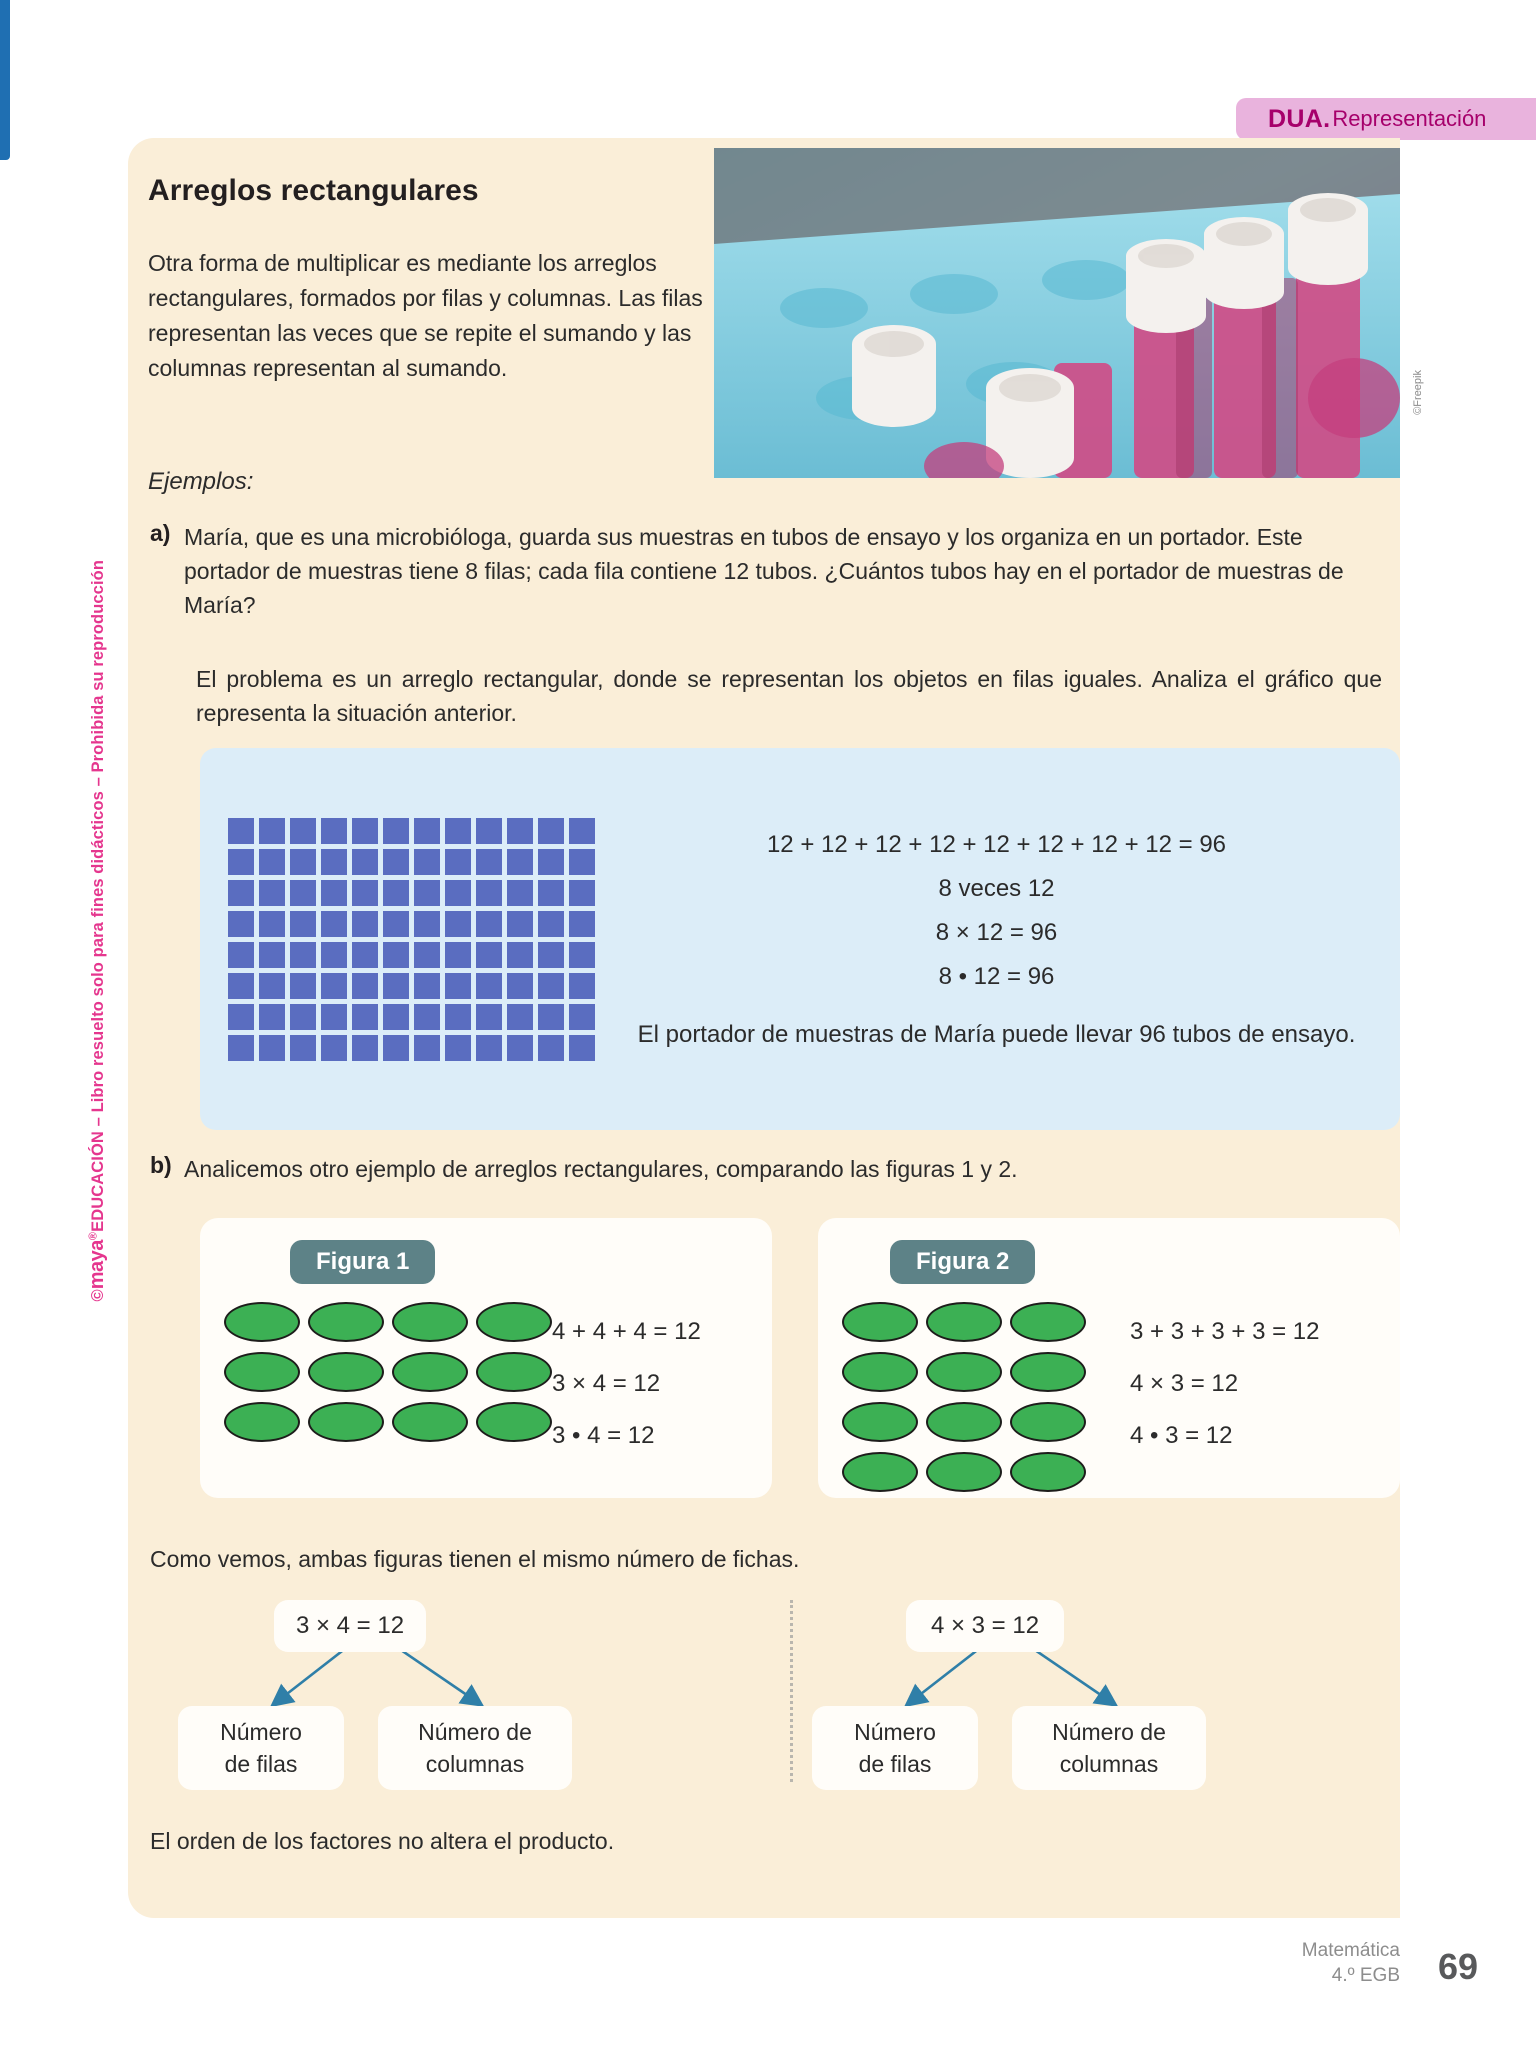 The height and width of the screenshot is (2048, 1536). I want to click on photo-credit: ©Freepik, so click(1418, 392).